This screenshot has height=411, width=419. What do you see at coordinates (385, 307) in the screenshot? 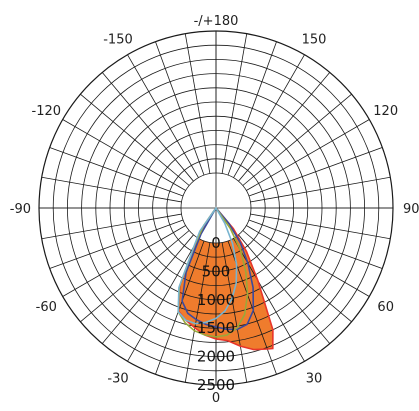
I see `angle-tick-label: 60` at bounding box center [385, 307].